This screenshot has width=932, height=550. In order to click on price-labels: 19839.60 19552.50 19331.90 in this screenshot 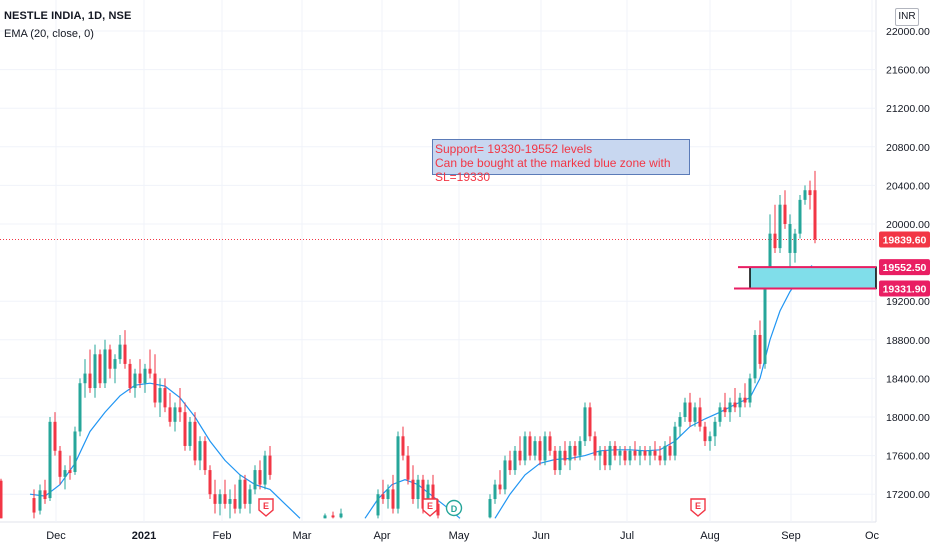, I will do `click(904, 264)`.